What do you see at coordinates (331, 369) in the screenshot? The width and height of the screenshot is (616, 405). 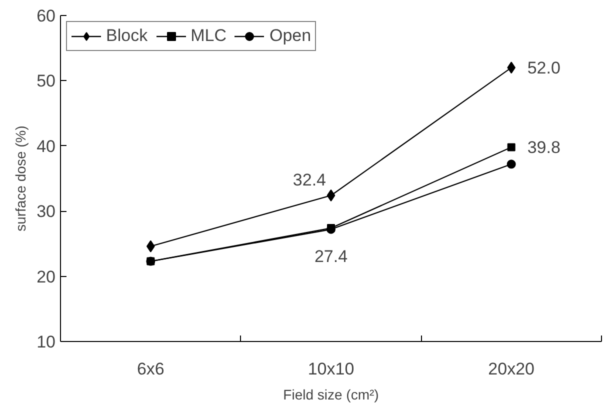 I see `x-tick-label: 10x10` at bounding box center [331, 369].